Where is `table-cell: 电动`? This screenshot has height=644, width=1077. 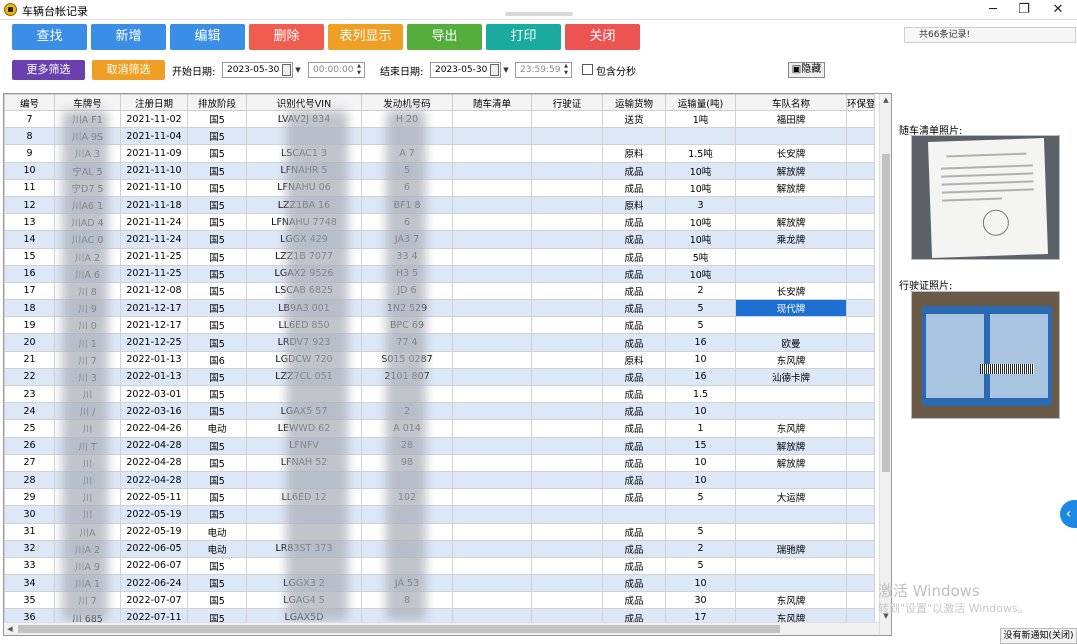
table-cell: 电动 is located at coordinates (217, 548).